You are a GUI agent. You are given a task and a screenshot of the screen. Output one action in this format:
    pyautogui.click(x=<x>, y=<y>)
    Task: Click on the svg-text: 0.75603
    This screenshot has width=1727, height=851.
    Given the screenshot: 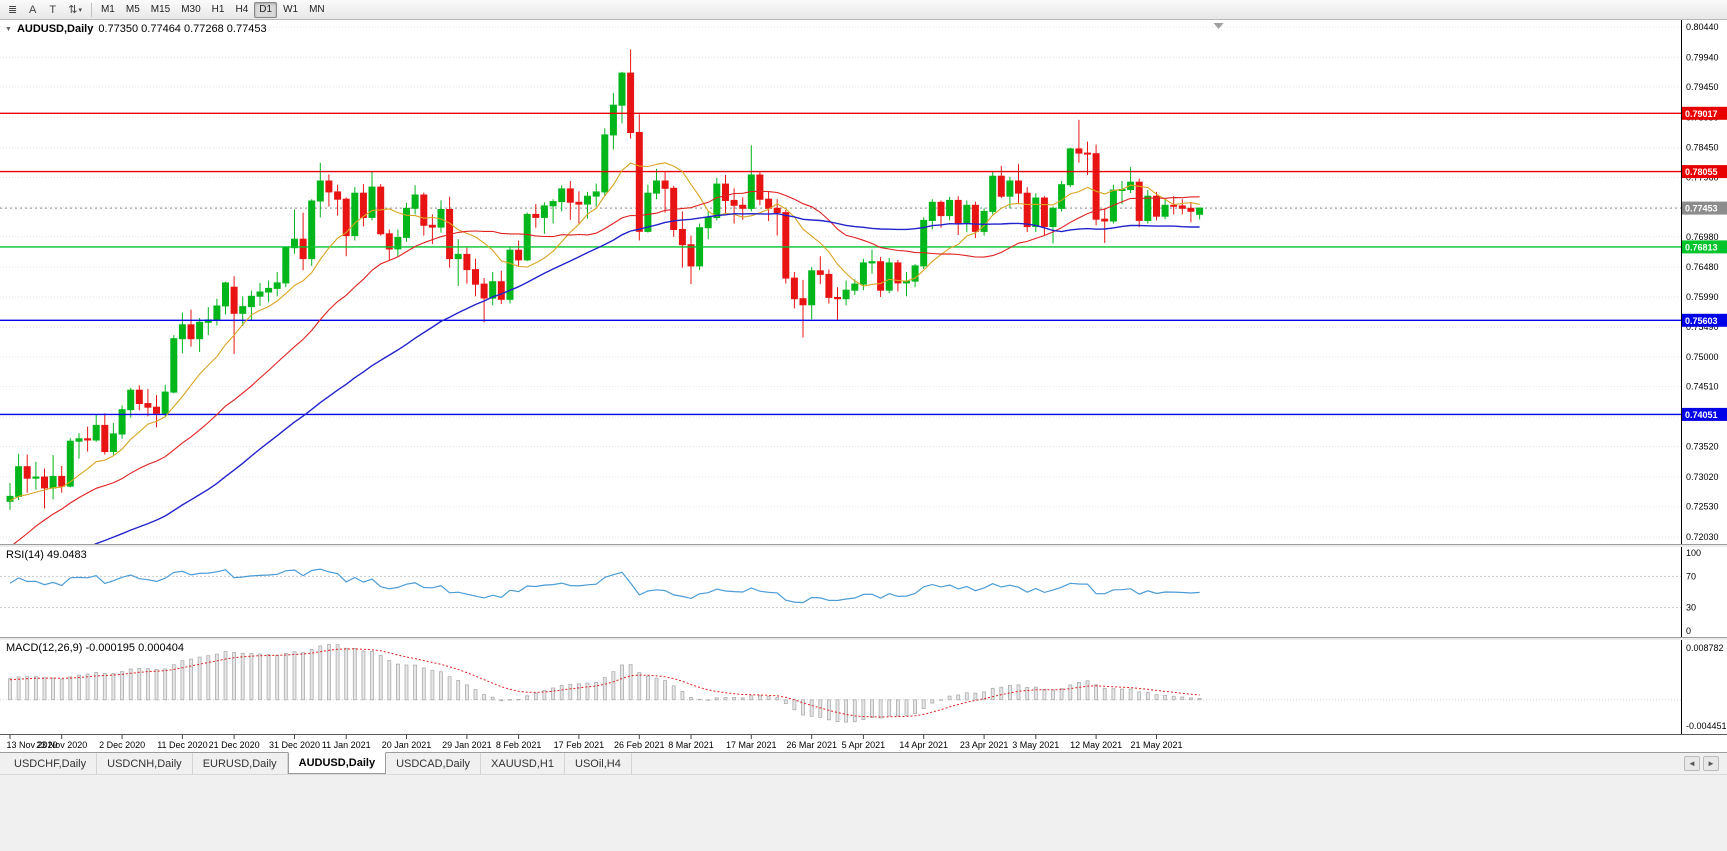 What is the action you would take?
    pyautogui.click(x=1701, y=321)
    